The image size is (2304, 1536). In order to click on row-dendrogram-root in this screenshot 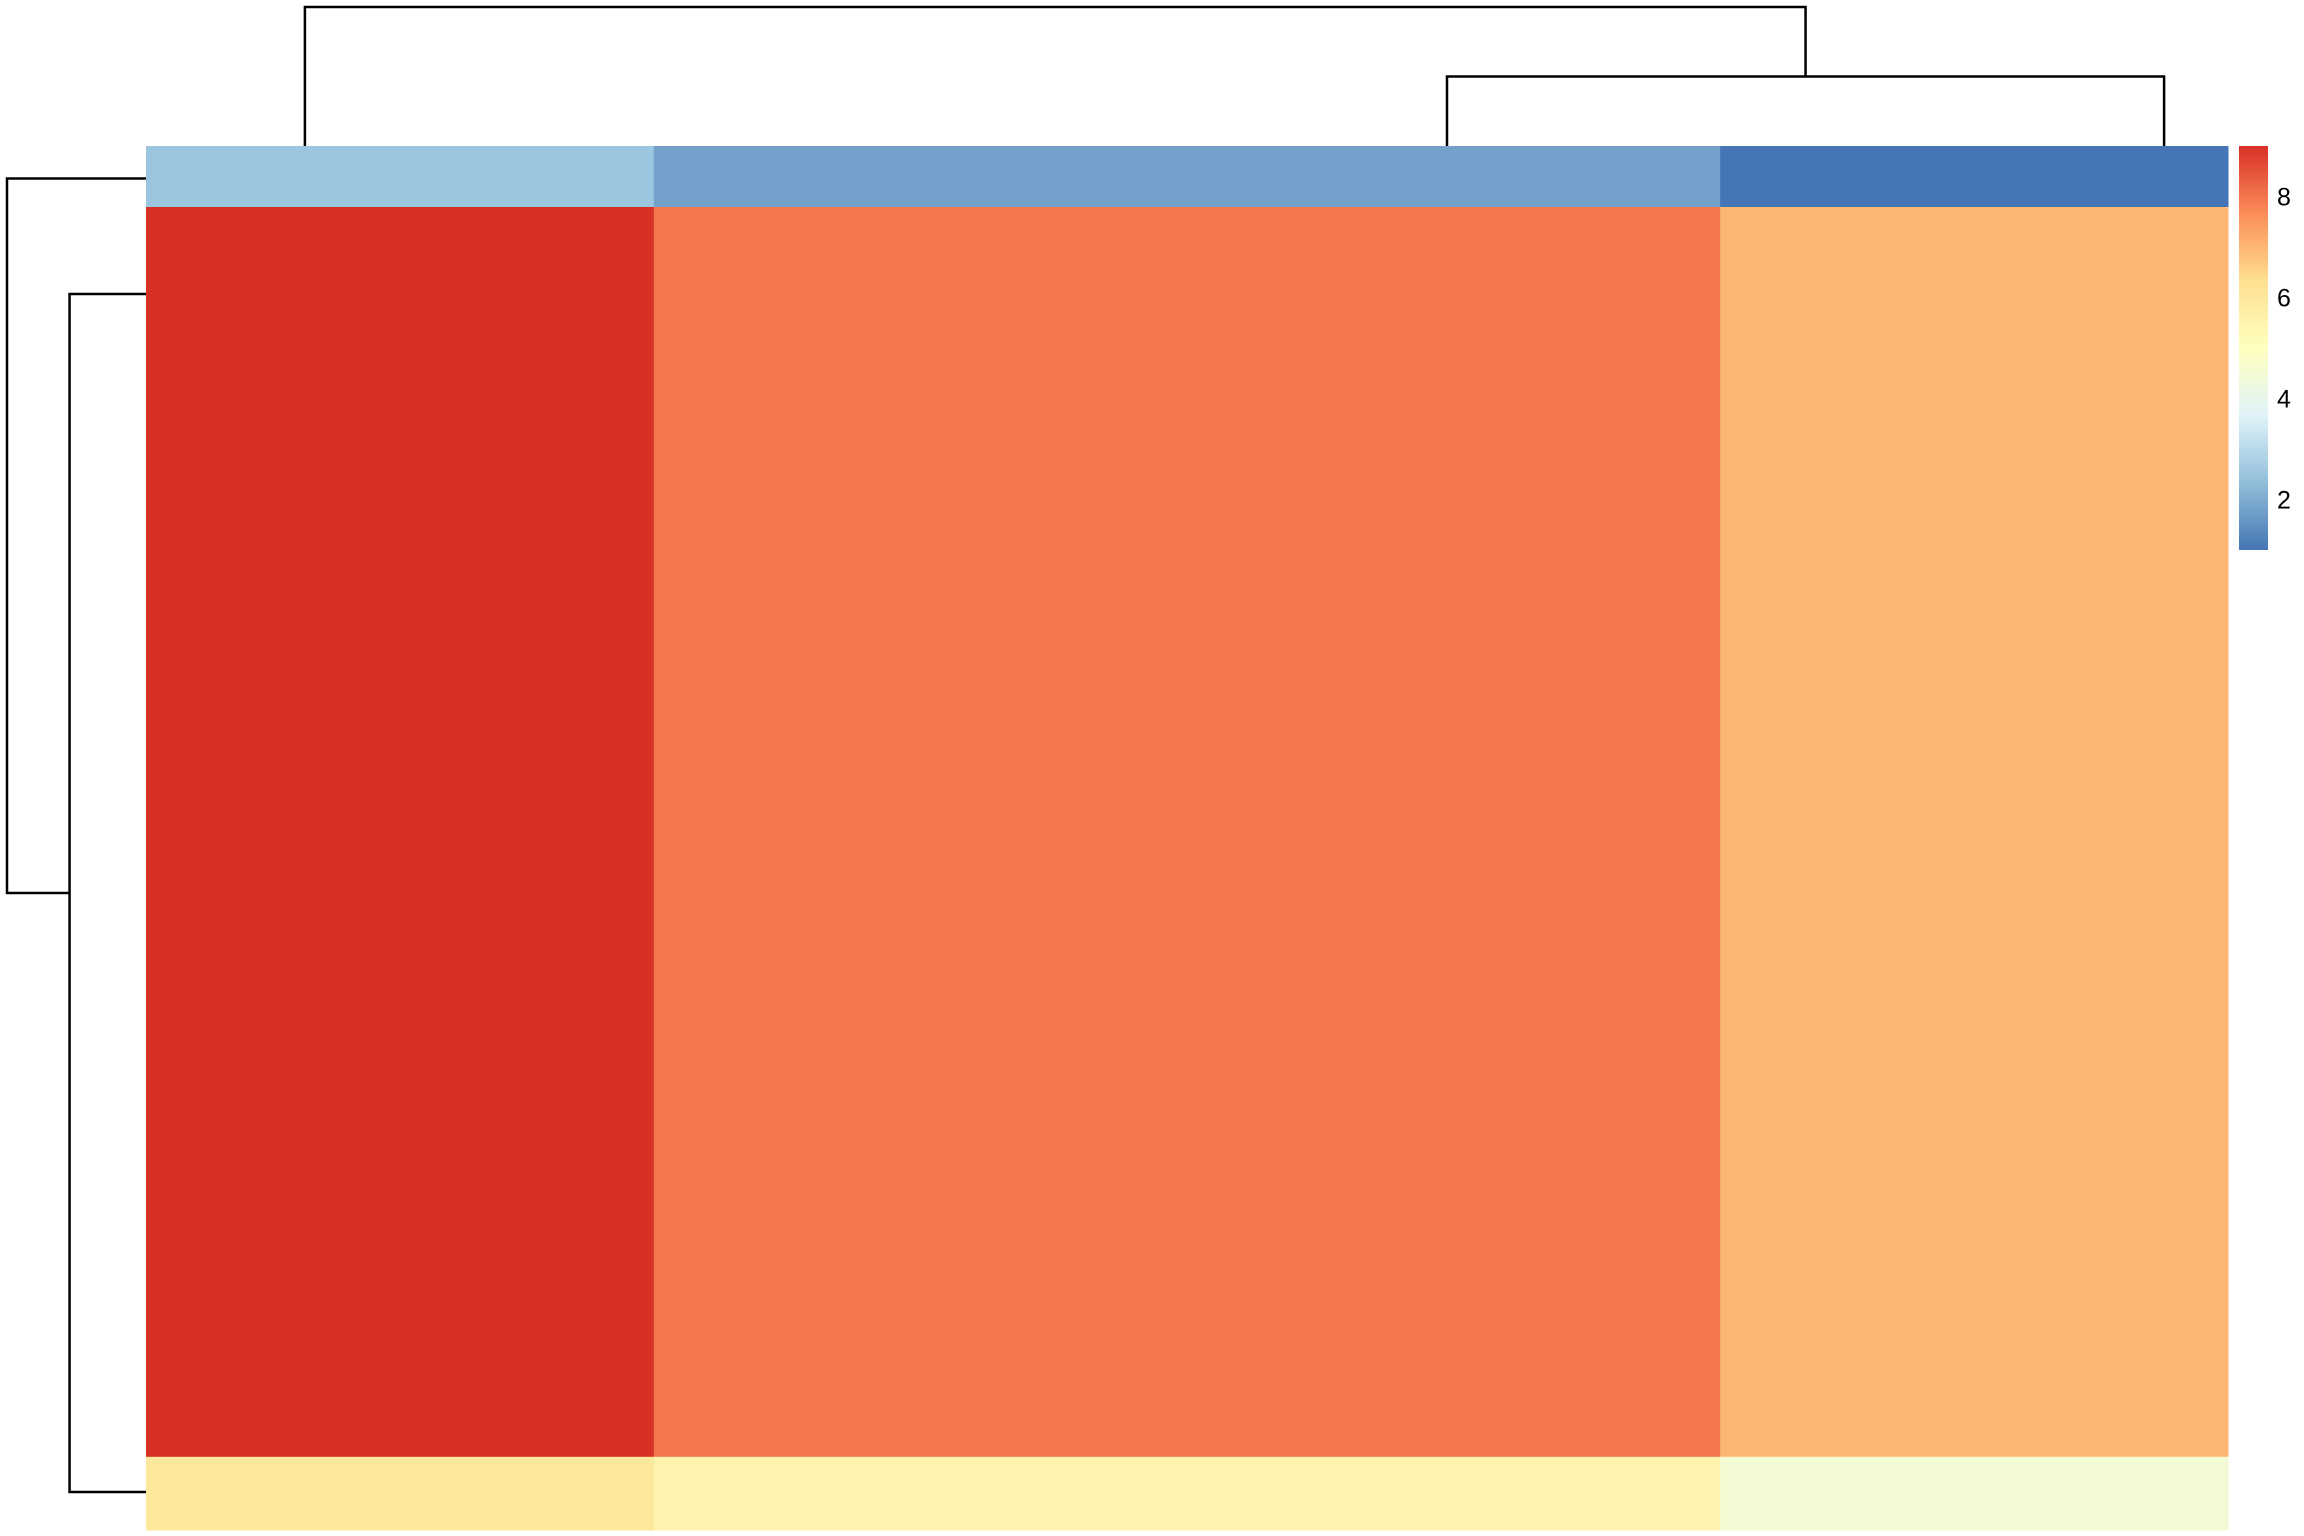, I will do `click(75, 536)`.